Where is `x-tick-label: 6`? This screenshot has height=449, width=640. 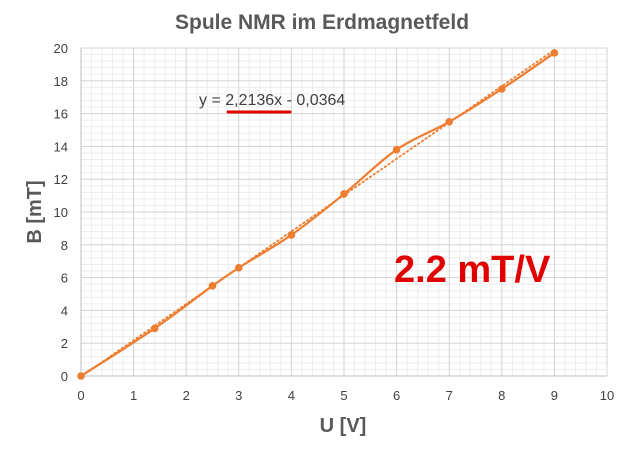 x-tick-label: 6 is located at coordinates (396, 395).